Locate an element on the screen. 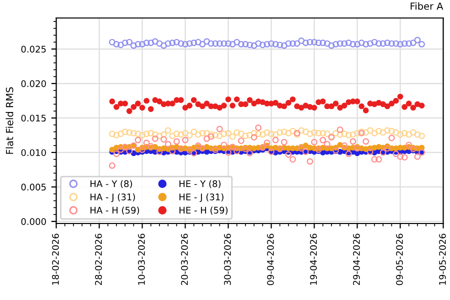 Image resolution: width=450 pixels, height=300 pixels. x-tick-label: 18-02-2026 is located at coordinates (55, 259).